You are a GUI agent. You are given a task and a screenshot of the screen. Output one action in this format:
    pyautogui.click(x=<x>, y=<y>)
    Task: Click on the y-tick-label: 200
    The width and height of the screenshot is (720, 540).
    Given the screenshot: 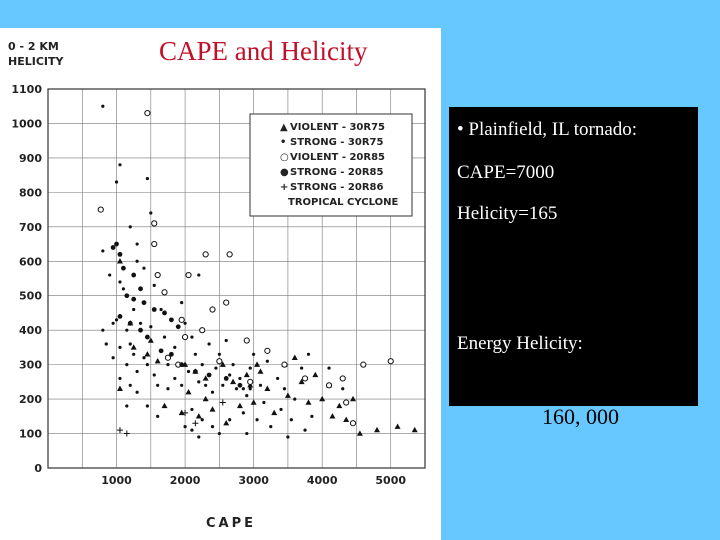 What is the action you would take?
    pyautogui.click(x=30, y=399)
    